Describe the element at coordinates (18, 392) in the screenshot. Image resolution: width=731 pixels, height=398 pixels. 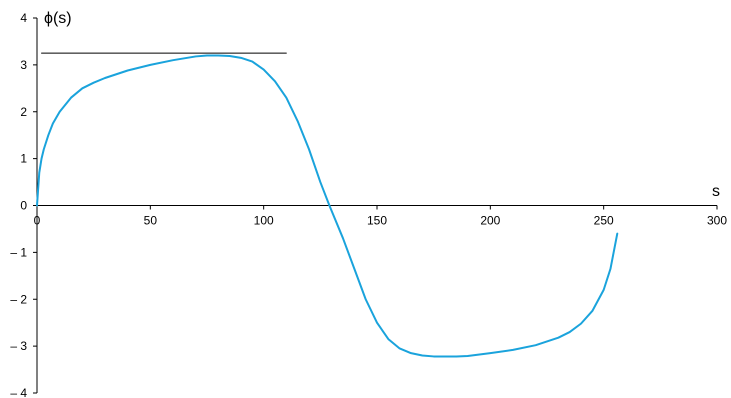
I see `y-tick-label: – 4` at that location.